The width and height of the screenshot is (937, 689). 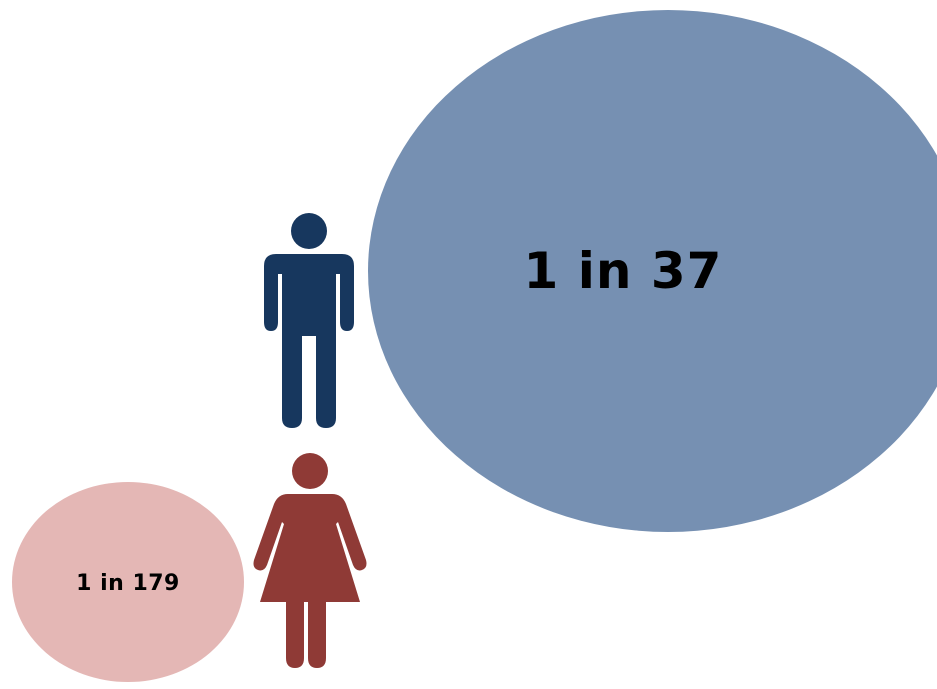 I want to click on female-person-icon, so click(x=310, y=561).